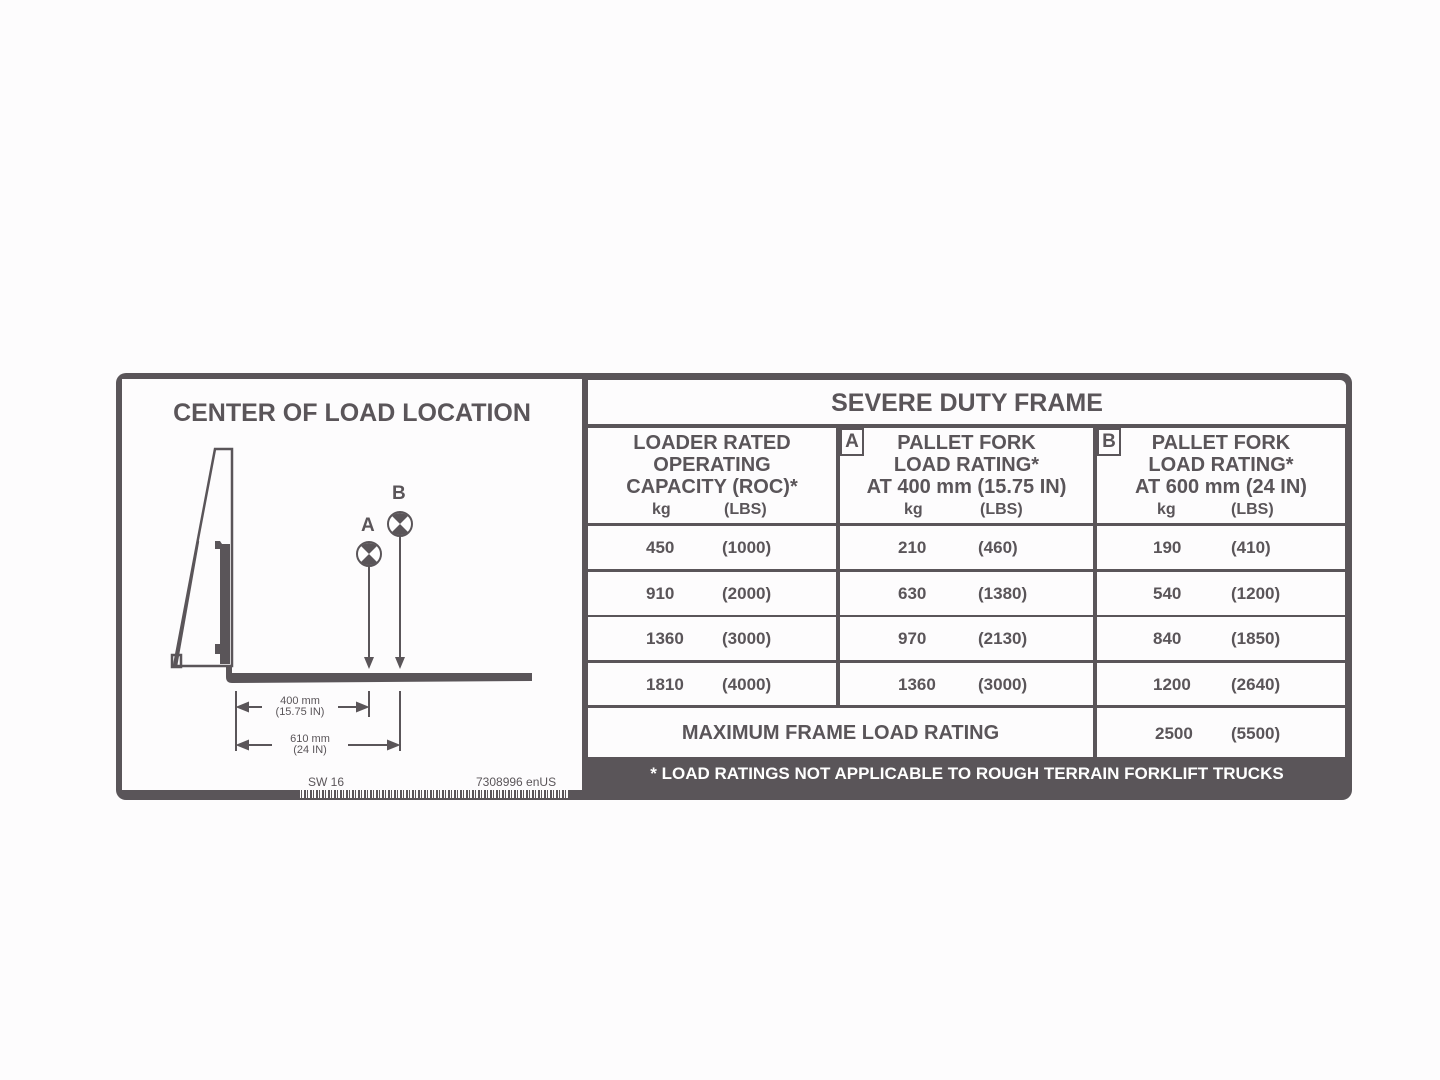 Image resolution: width=1440 pixels, height=1080 pixels. I want to click on max-lbs: (5500), so click(1256, 733).